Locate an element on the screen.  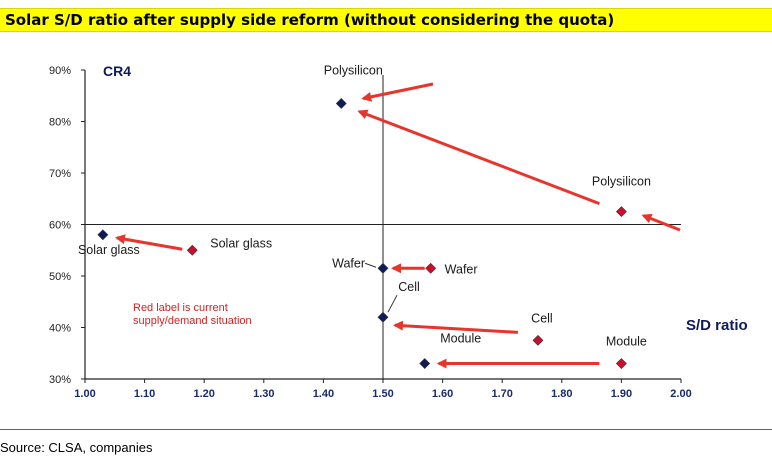
x-tick-label: 1.40 is located at coordinates (323, 394).